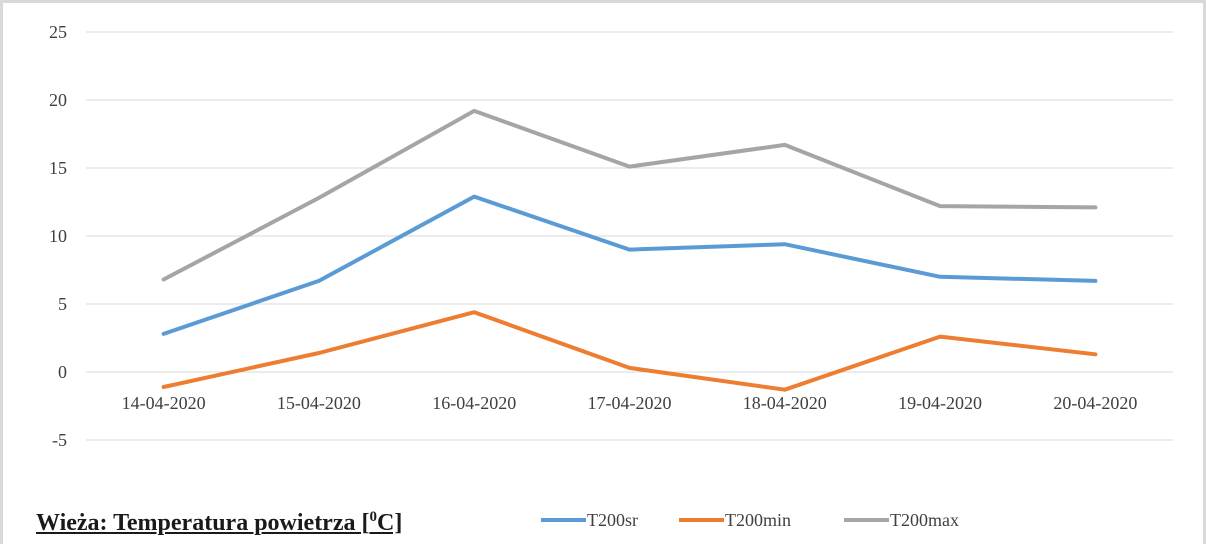  What do you see at coordinates (629, 351) in the screenshot?
I see `series-line-t200min` at bounding box center [629, 351].